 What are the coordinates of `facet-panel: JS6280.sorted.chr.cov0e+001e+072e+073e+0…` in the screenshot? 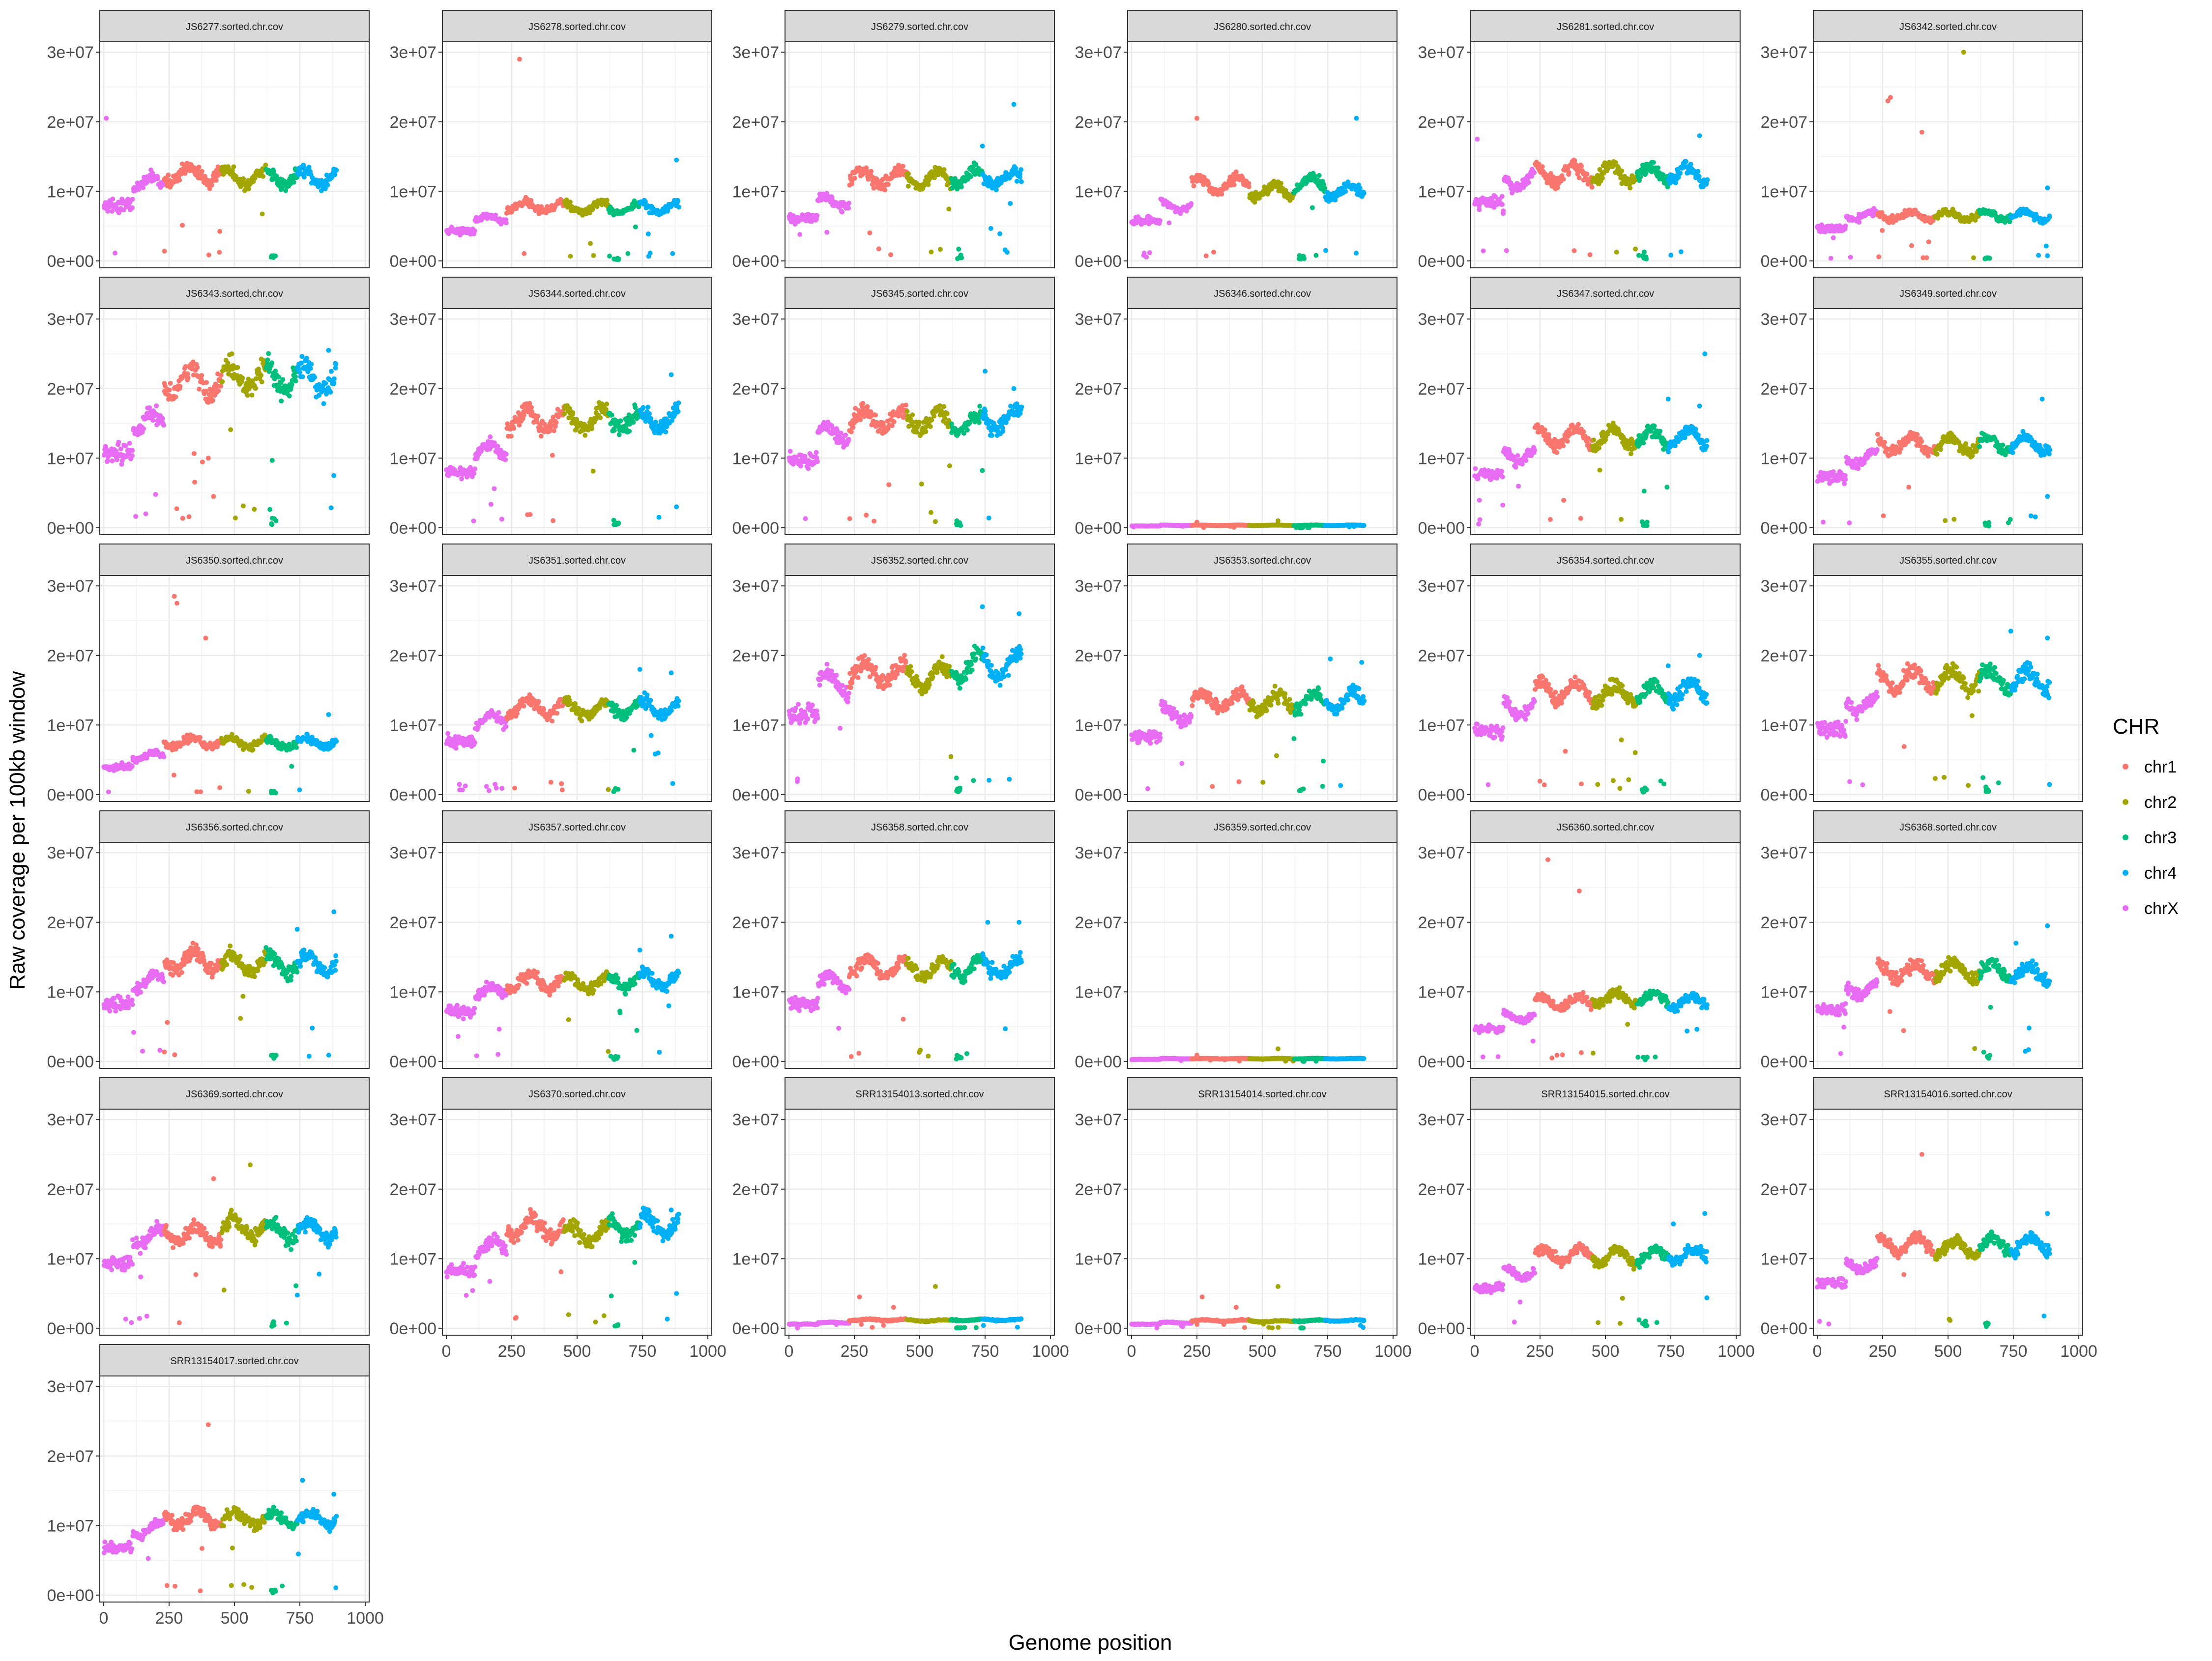 It's located at (1236, 140).